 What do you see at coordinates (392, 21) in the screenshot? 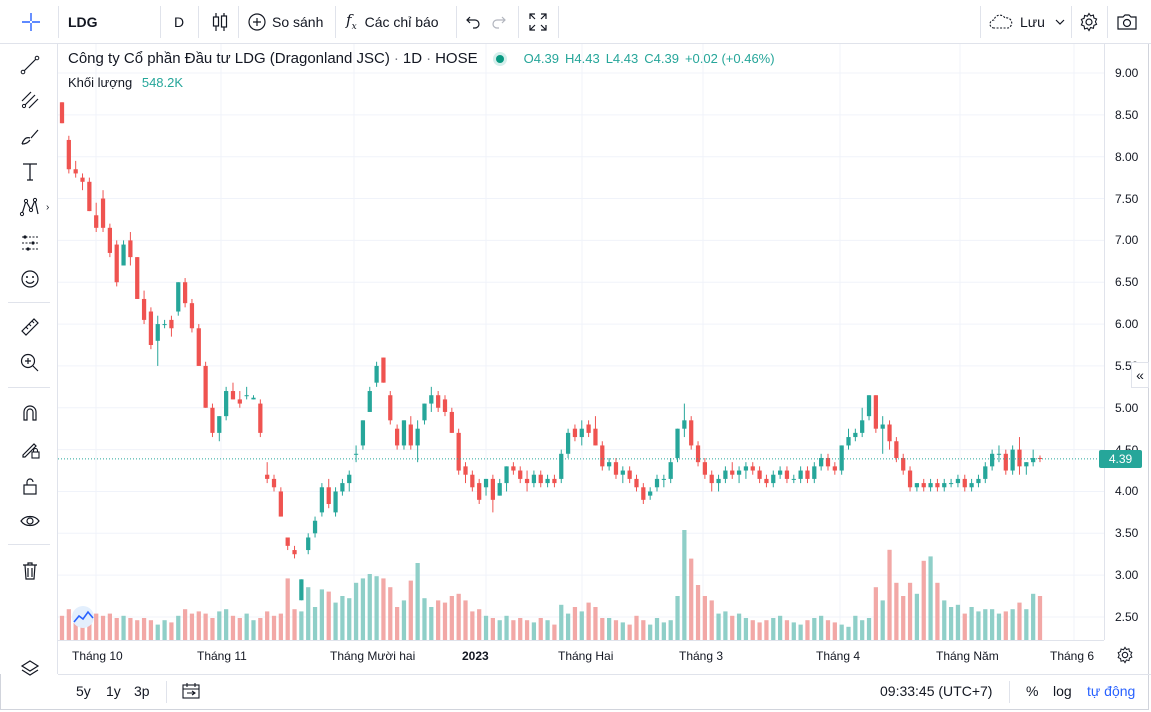
I see `indicators-button: fx Các chỉ báo` at bounding box center [392, 21].